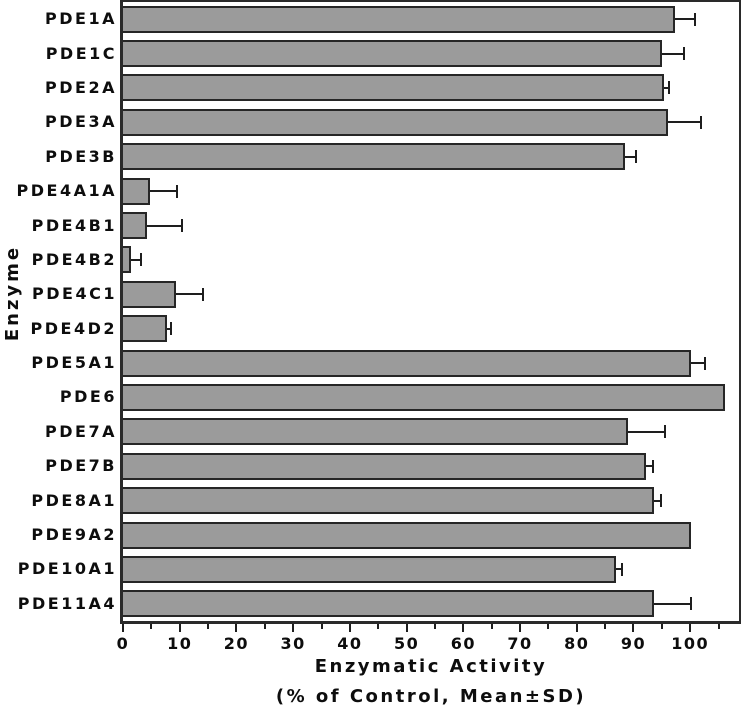 The height and width of the screenshot is (720, 742). I want to click on x-tick-label: 70, so click(520, 643).